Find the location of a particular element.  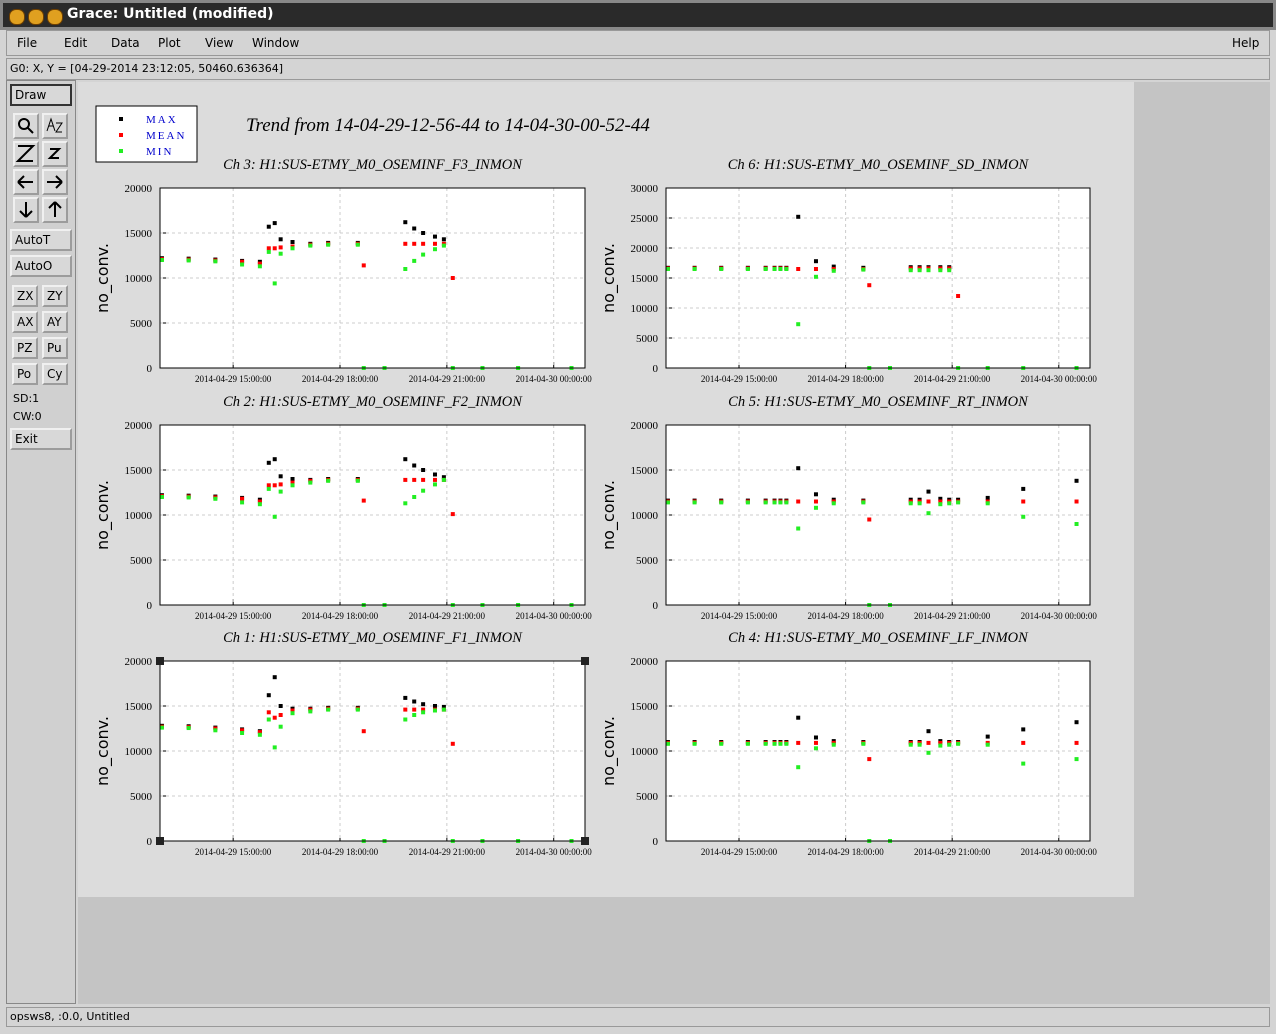

status-text: opsws8, :0.0, Untitled is located at coordinates (70, 1016).